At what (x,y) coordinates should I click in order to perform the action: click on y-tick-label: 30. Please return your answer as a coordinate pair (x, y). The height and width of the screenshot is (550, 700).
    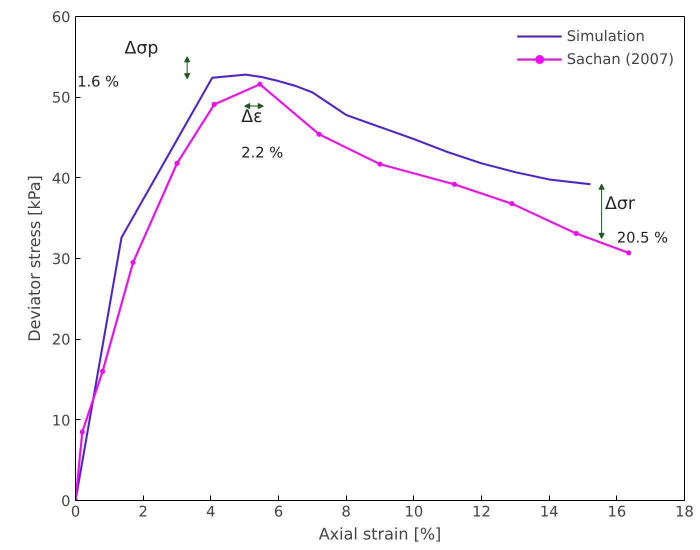
    Looking at the image, I should click on (61, 259).